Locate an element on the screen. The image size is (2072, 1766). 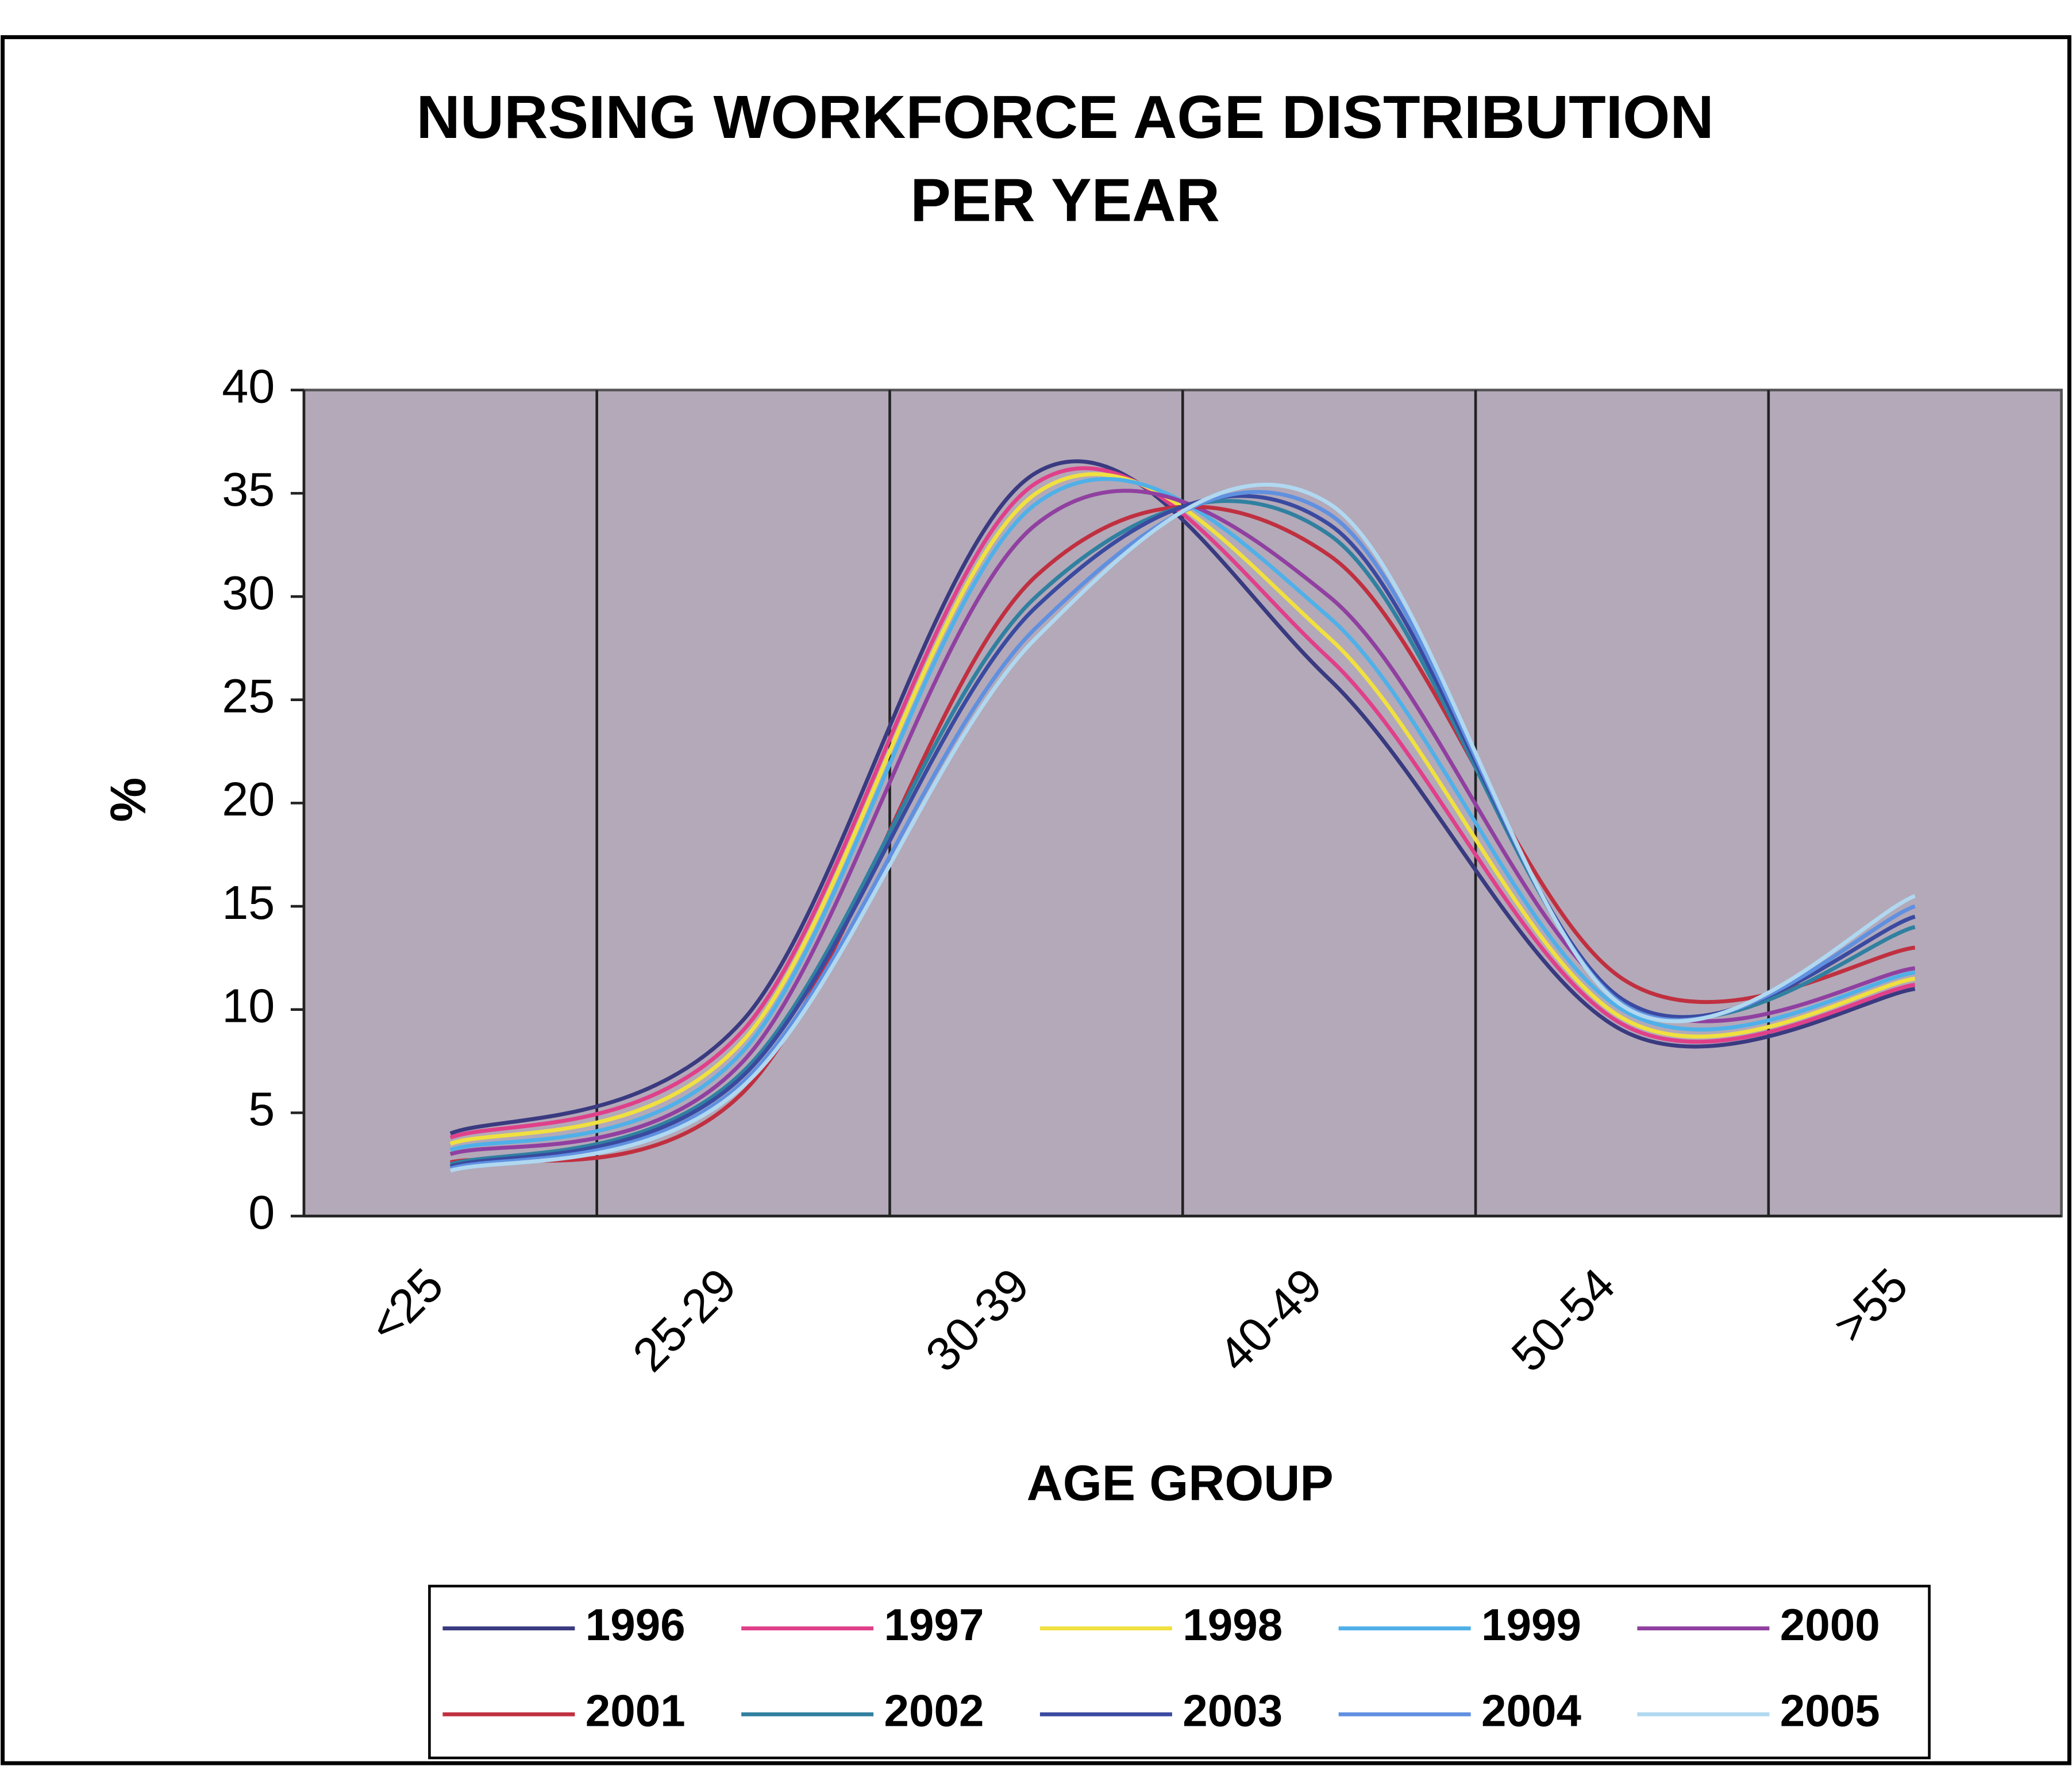
legend-label: 1997 is located at coordinates (934, 1624).